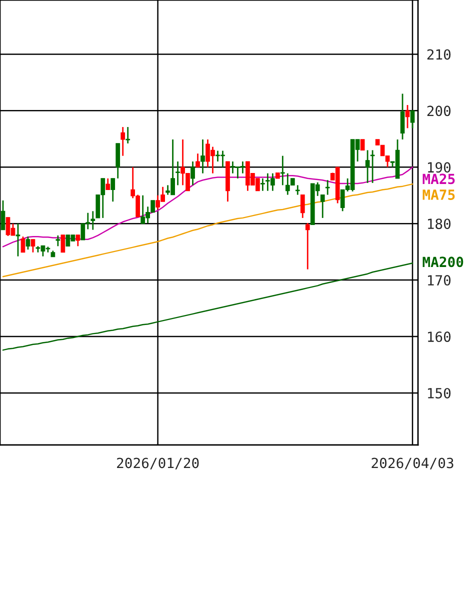 The image size is (472, 598). What do you see at coordinates (438, 195) in the screenshot?
I see `series-label: MA75` at bounding box center [438, 195].